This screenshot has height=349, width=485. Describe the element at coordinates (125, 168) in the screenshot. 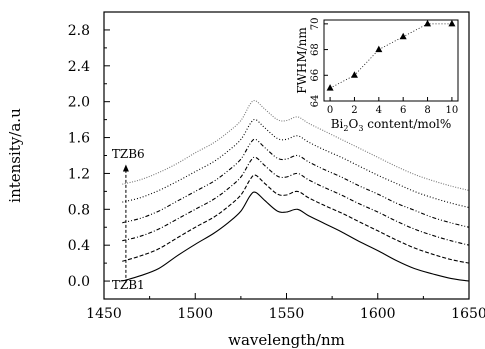

I see `arrow-head` at that location.